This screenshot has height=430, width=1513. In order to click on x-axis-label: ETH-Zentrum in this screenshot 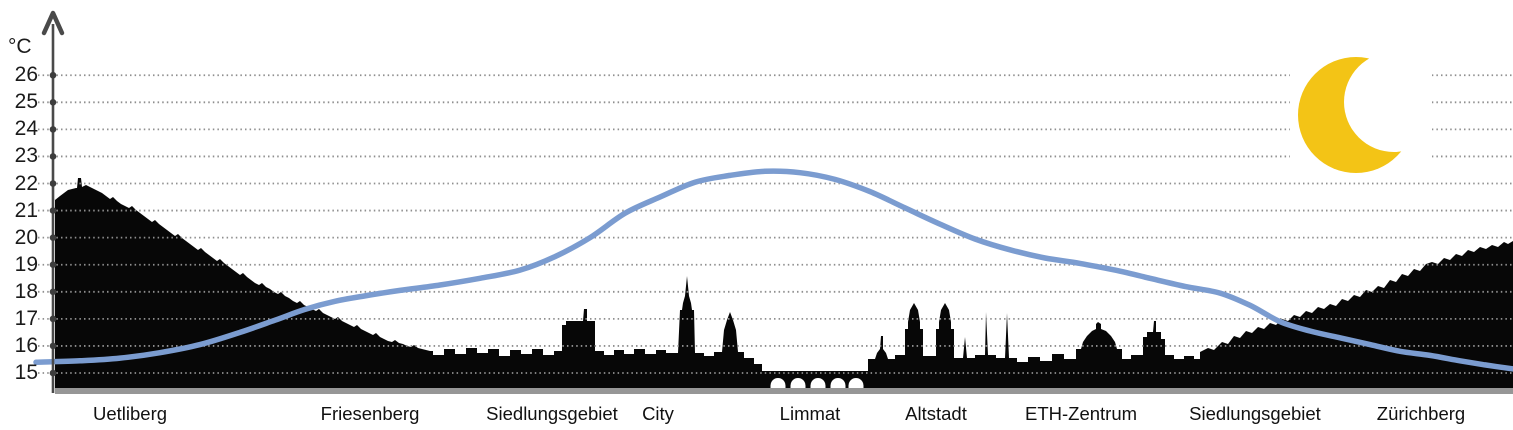, I will do `click(1081, 413)`.